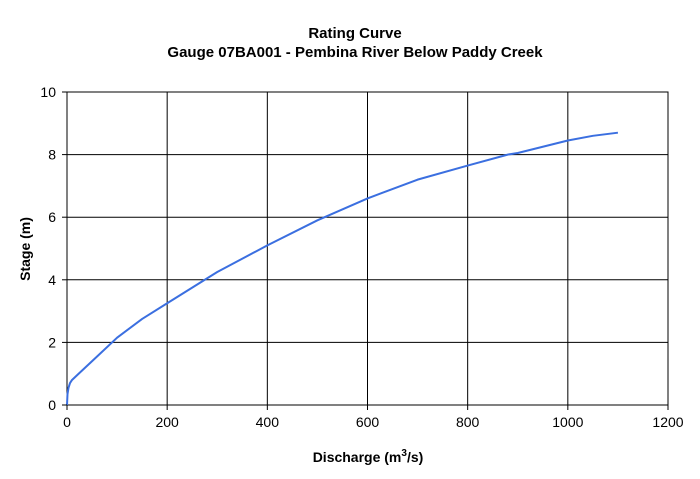 The image size is (700, 479). Describe the element at coordinates (52, 280) in the screenshot. I see `y-tick-label: 4` at that location.